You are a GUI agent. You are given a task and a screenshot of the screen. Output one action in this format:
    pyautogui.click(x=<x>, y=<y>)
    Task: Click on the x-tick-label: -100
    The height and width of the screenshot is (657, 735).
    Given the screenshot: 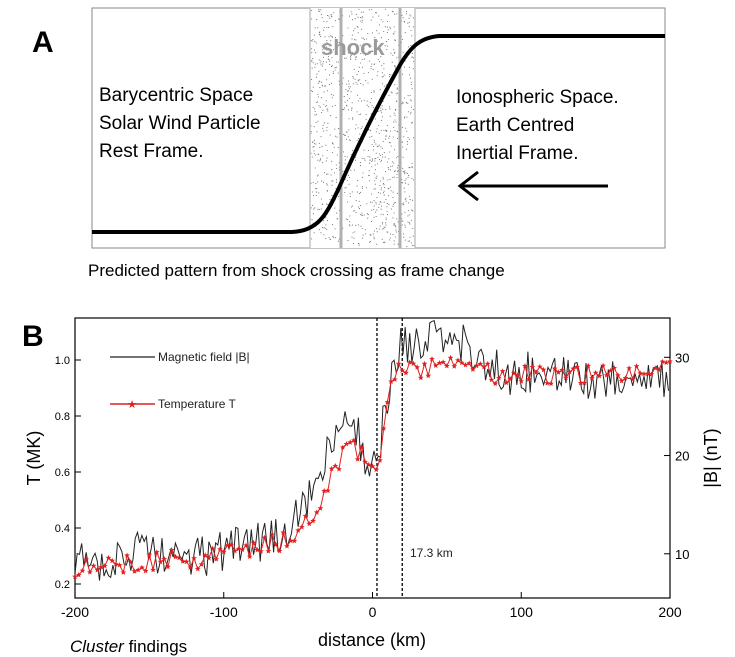 What is the action you would take?
    pyautogui.click(x=224, y=612)
    